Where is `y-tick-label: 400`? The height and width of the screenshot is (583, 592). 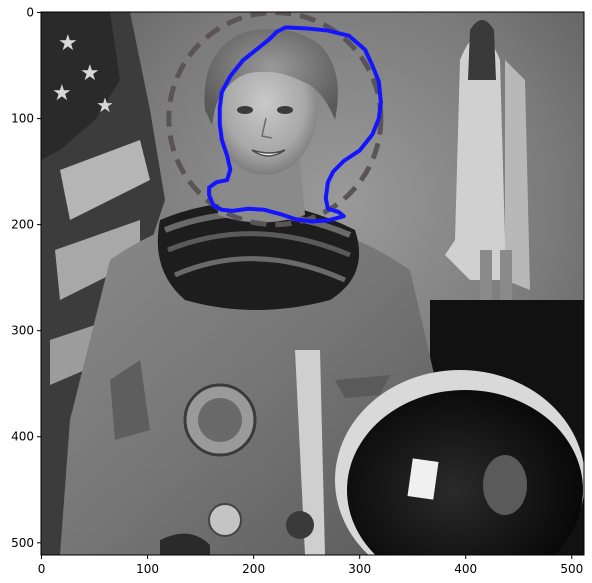 y-tick-label: 400 is located at coordinates (22, 437).